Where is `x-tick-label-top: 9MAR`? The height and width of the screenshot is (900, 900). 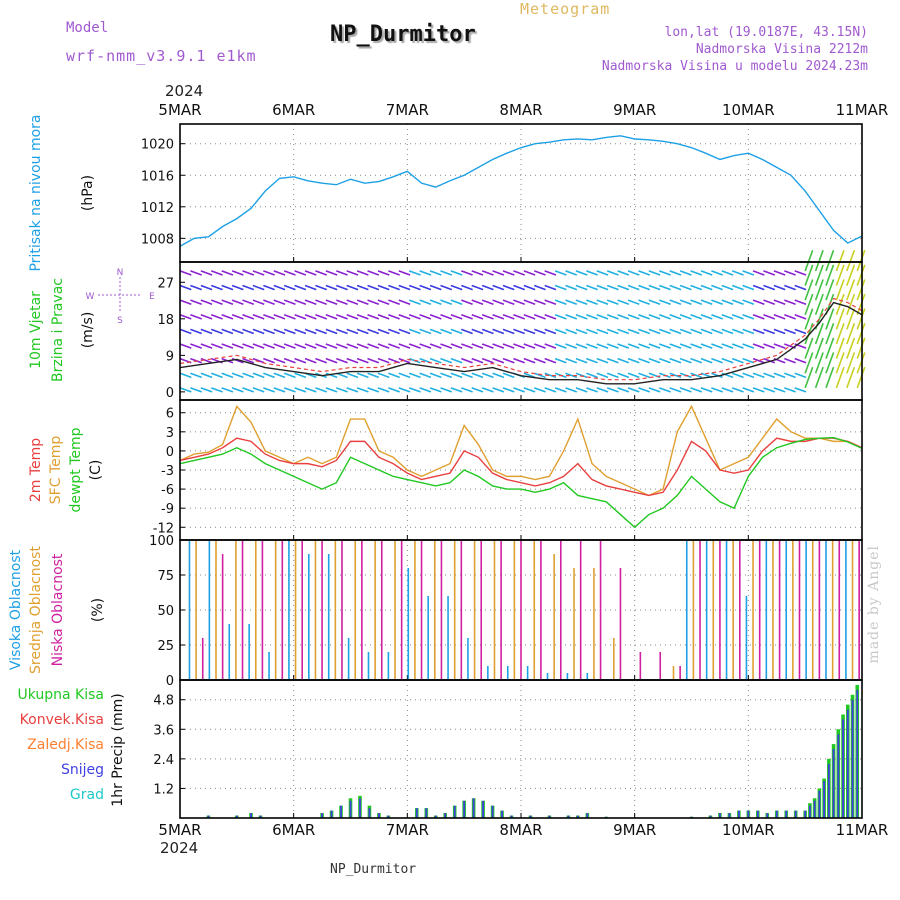
x-tick-label-top: 9MAR is located at coordinates (634, 110).